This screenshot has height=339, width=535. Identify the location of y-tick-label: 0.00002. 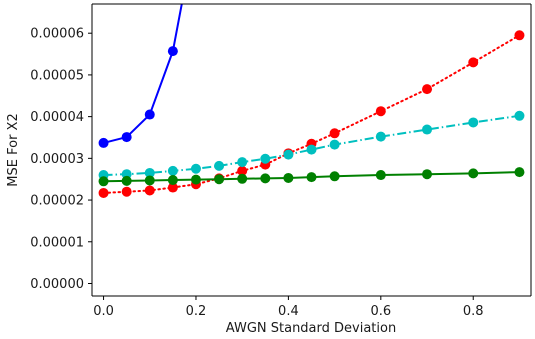
(57, 201).